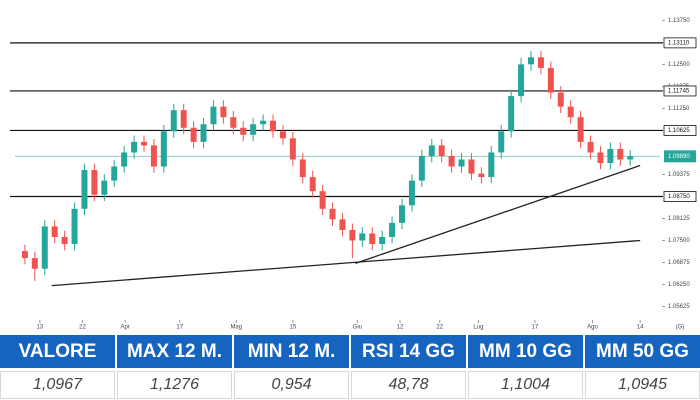  I want to click on level-label: 1.08750, so click(679, 197).